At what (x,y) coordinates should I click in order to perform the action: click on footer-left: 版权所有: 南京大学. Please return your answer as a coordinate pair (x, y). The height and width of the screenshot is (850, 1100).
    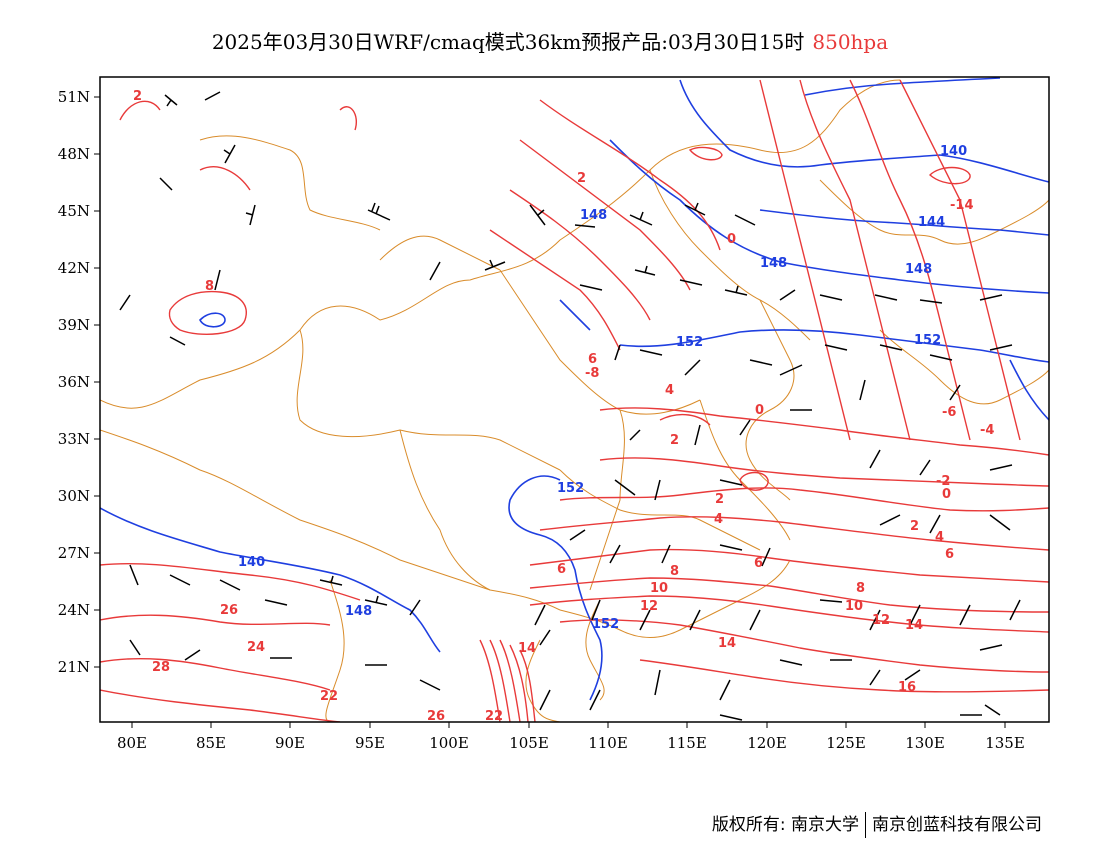
    Looking at the image, I should click on (785, 825).